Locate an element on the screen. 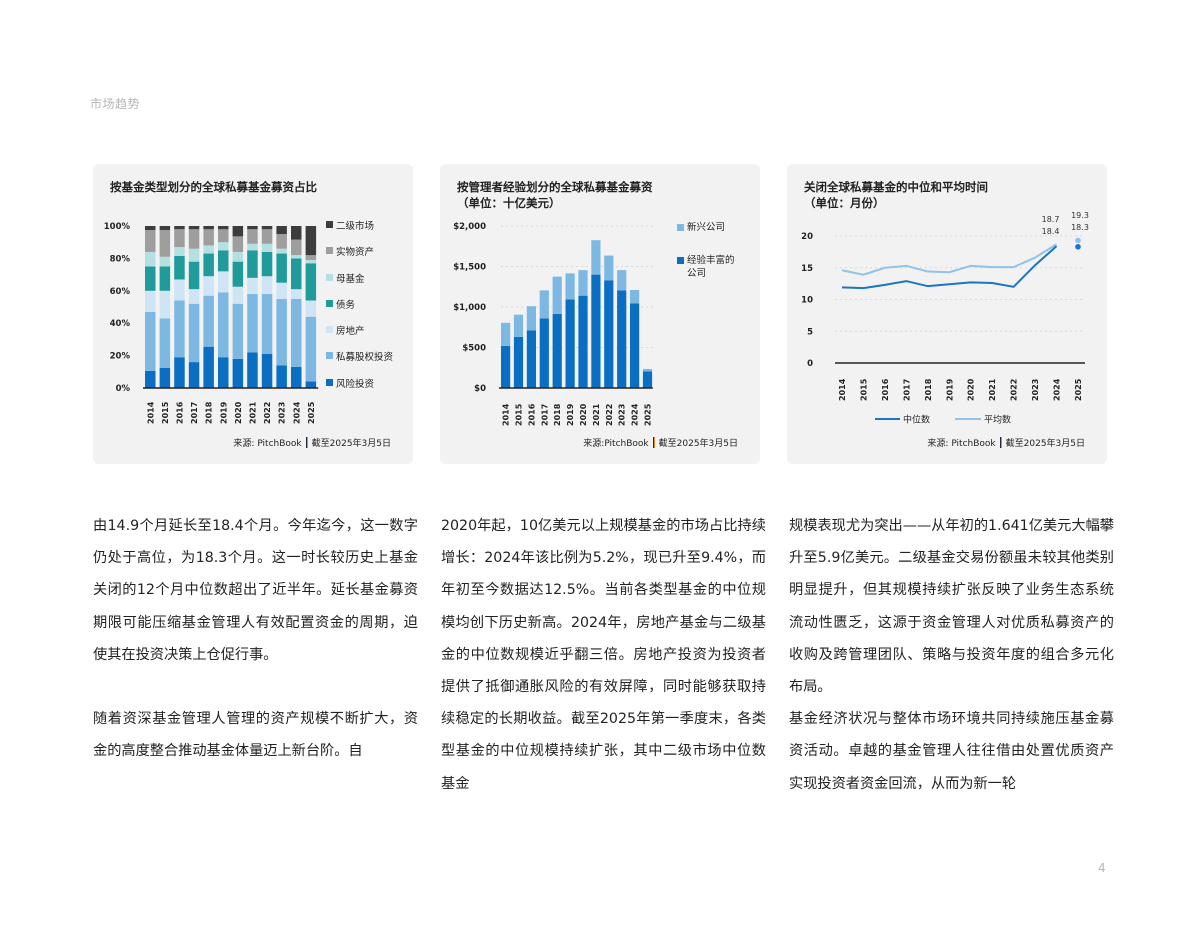 The width and height of the screenshot is (1200, 928). legend-label: 中位数 is located at coordinates (916, 420).